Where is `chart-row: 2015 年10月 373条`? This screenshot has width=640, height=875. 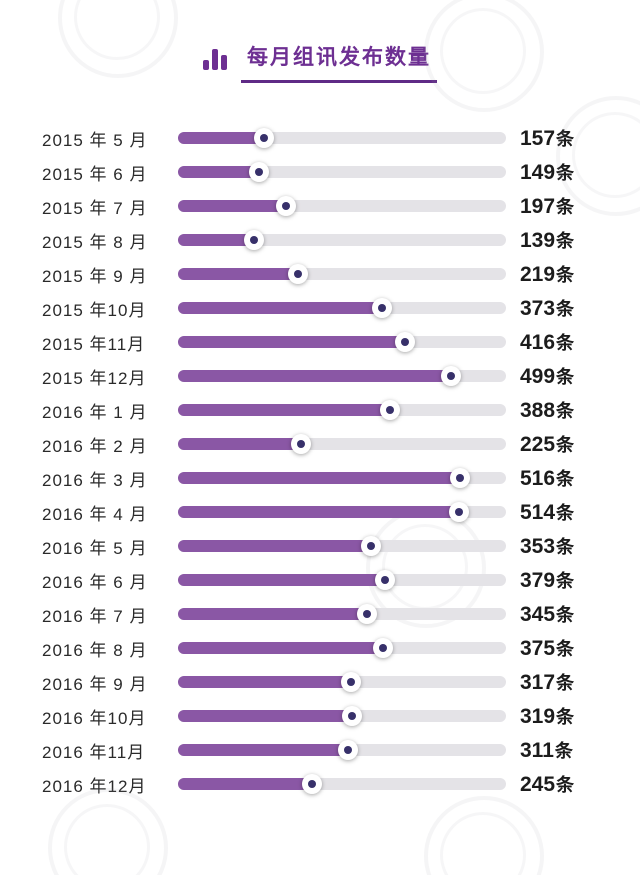
chart-row: 2015 年10月 373条 is located at coordinates (320, 308).